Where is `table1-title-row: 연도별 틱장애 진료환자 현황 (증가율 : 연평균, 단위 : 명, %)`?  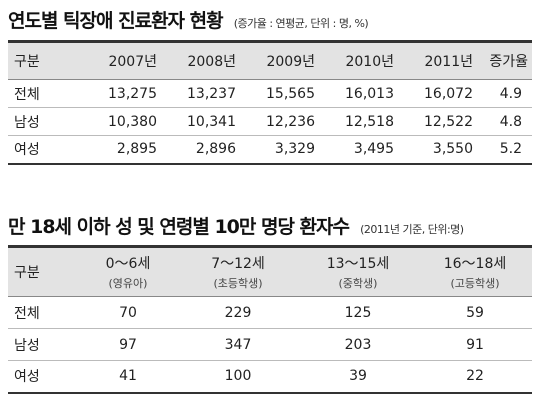 table1-title-row: 연도별 틱장애 진료환자 현황 (증가율 : 연평균, 단위 : 명, %) is located at coordinates (188, 19).